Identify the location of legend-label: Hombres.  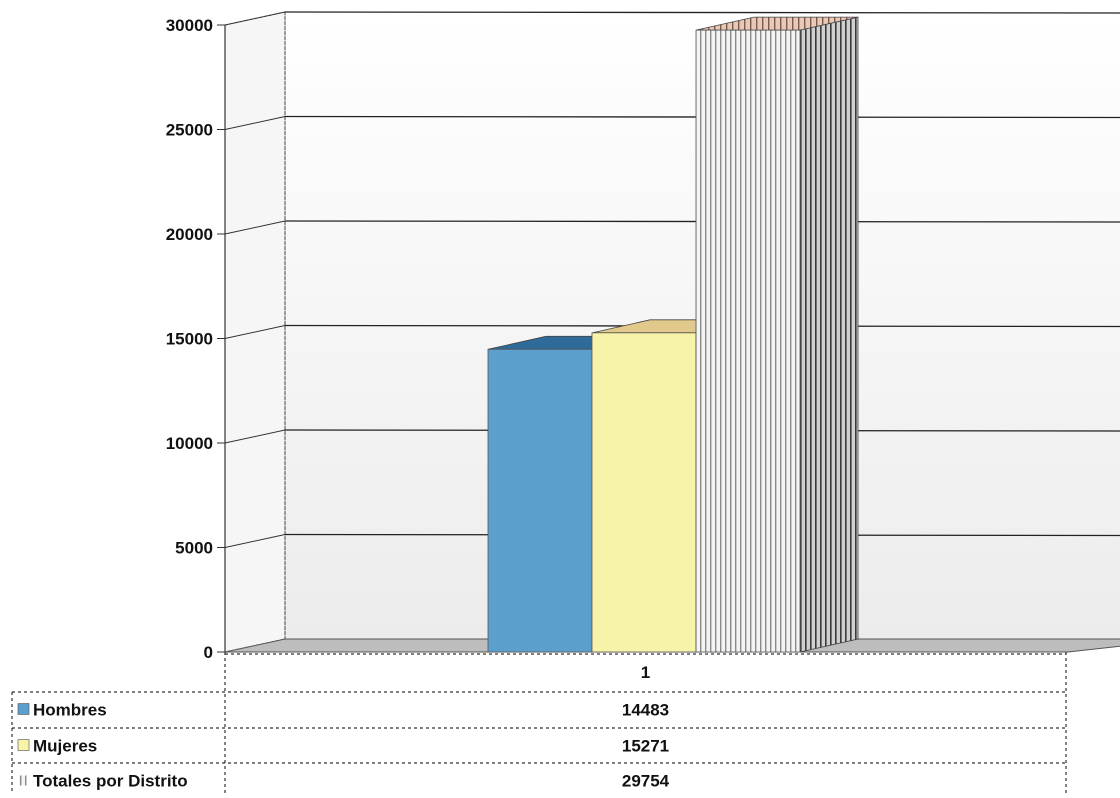
(70, 710).